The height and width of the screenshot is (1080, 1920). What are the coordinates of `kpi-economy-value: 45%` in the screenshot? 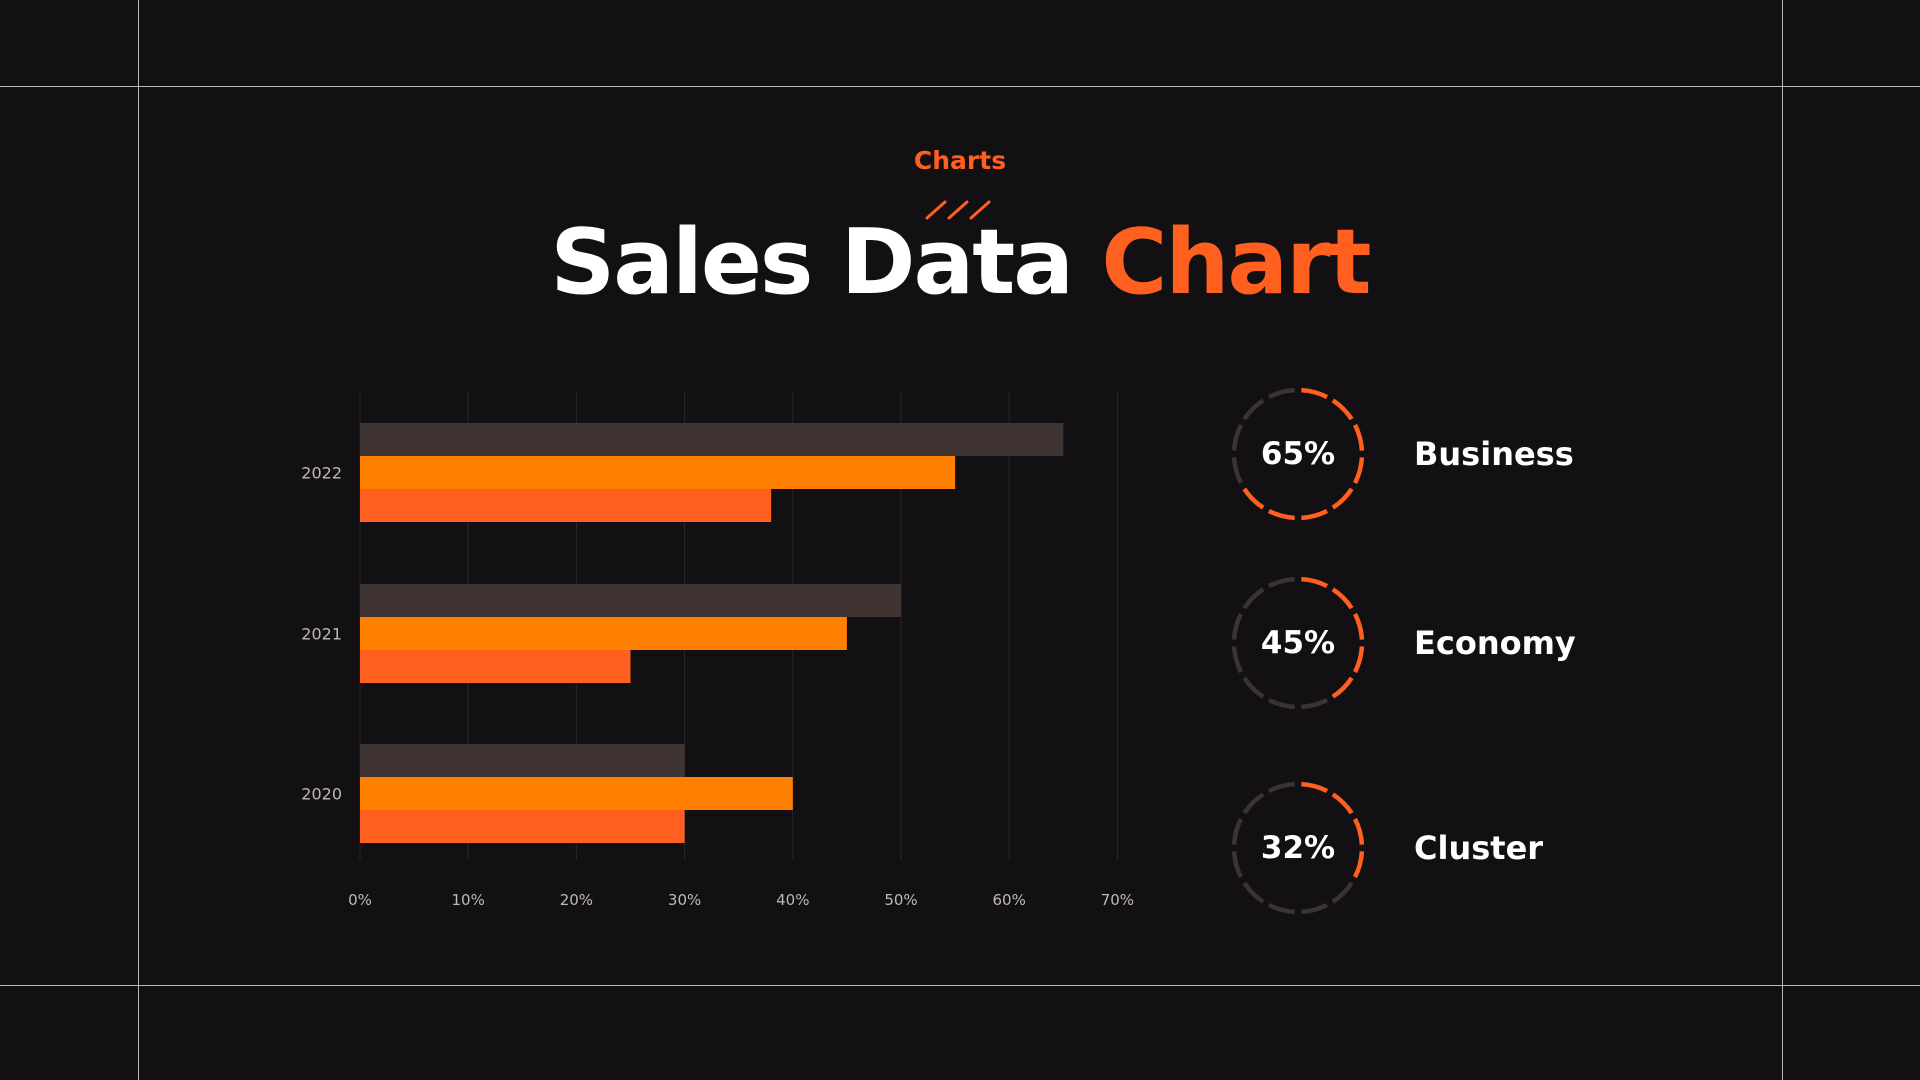 It's located at (1298, 643).